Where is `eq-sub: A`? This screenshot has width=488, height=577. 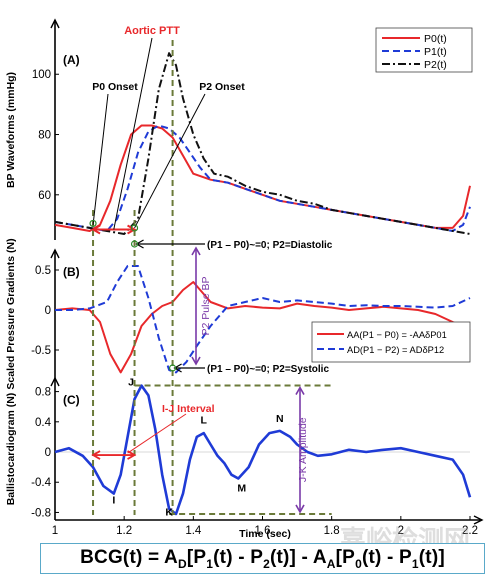 eq-sub: A is located at coordinates (331, 563).